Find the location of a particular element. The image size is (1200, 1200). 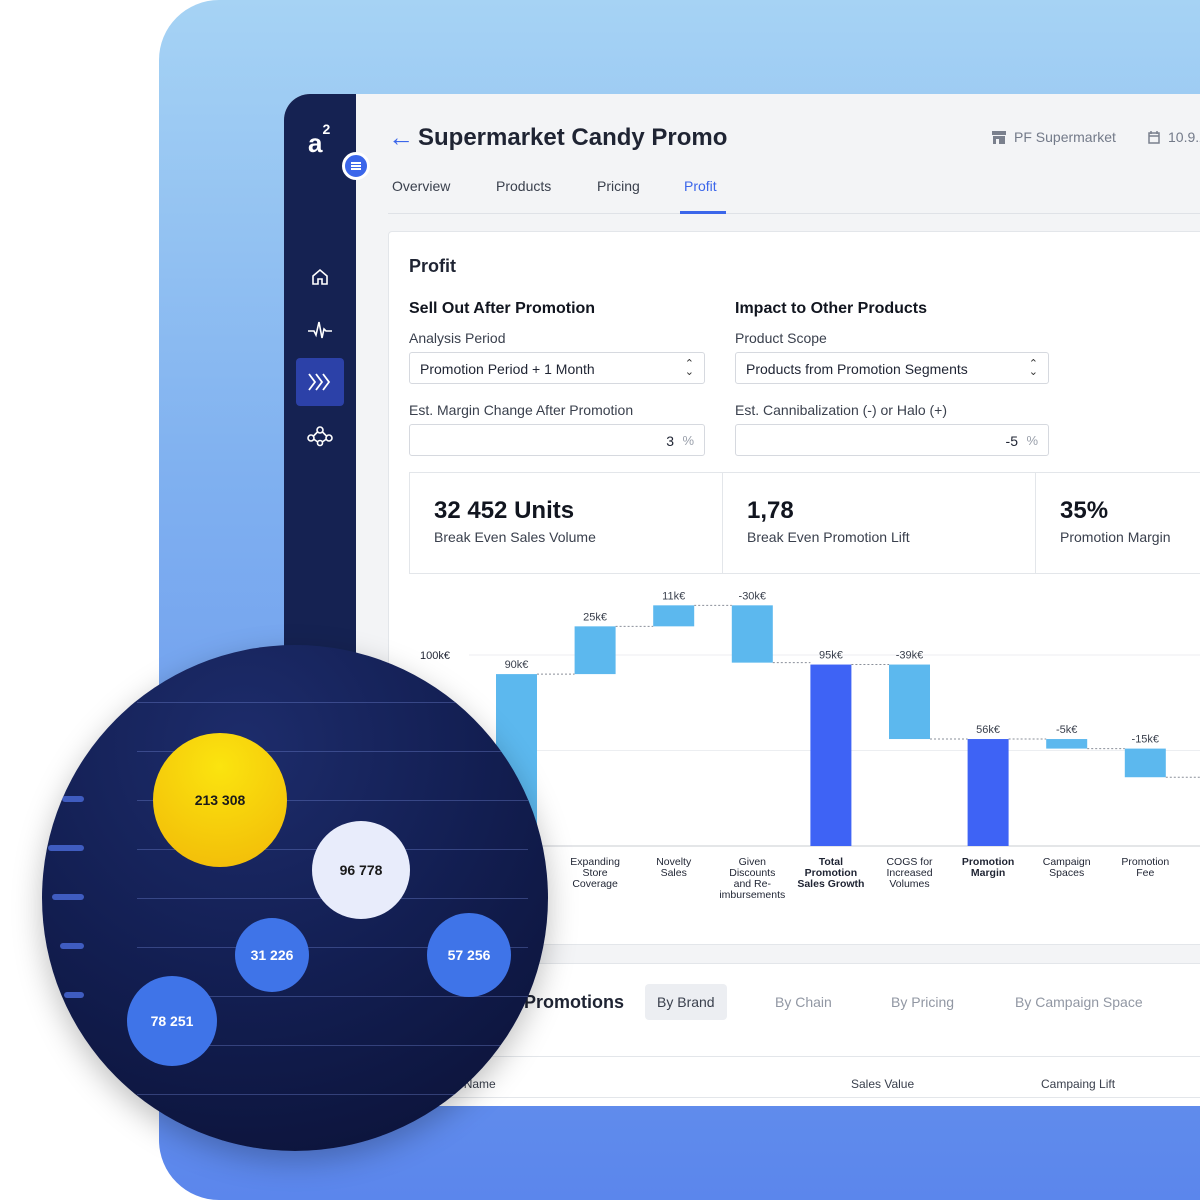

bubble-blue-left: 78 251 is located at coordinates (172, 1021).